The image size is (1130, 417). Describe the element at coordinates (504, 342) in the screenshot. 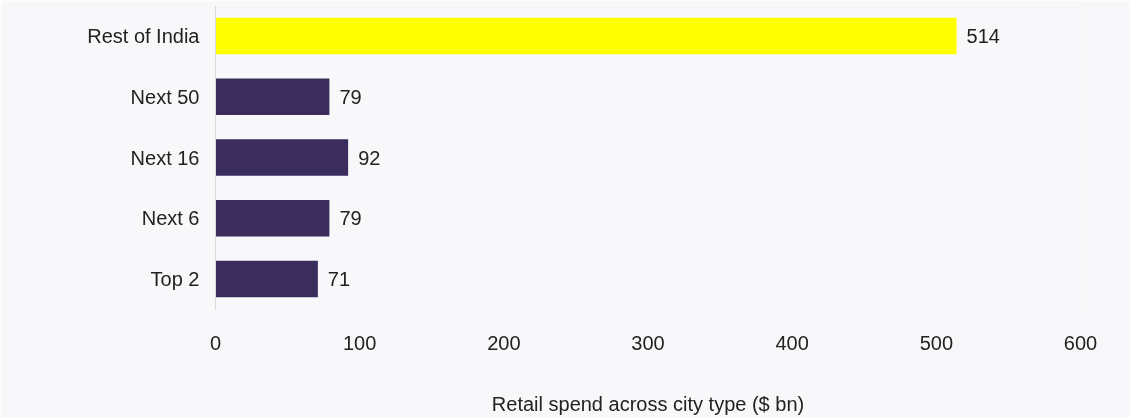

I see `x-tick-label: 200` at that location.